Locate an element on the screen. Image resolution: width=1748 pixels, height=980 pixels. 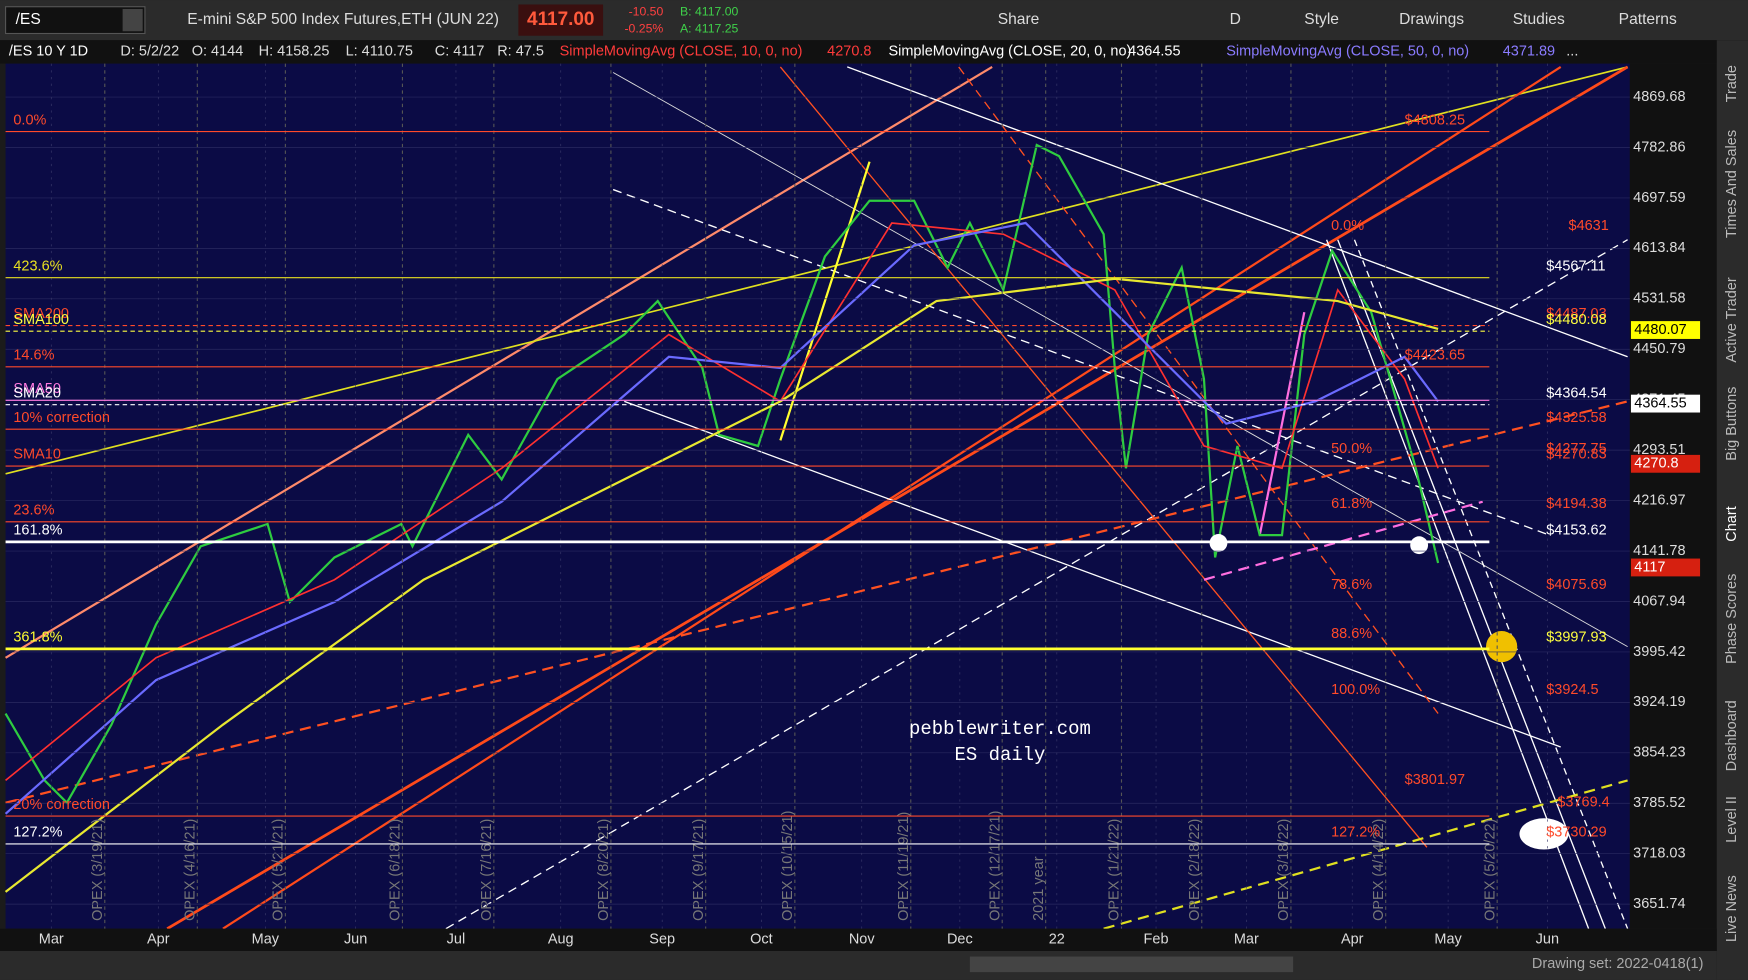
fib-label: 100.0% is located at coordinates (1355, 690).